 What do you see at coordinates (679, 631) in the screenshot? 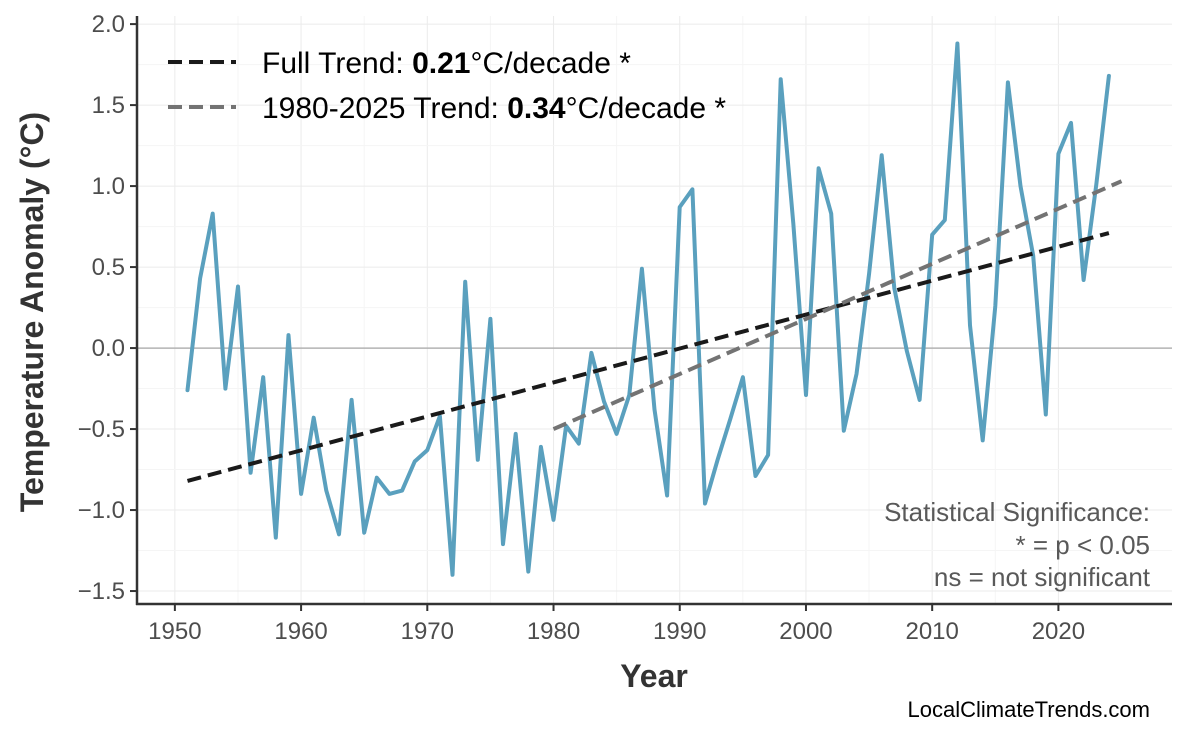
I see `x-tick-label: 1990` at bounding box center [679, 631].